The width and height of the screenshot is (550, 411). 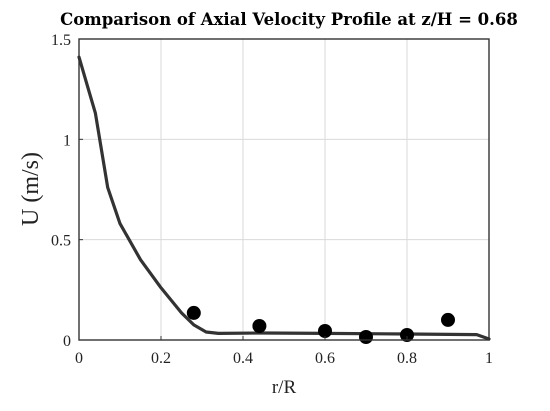 What do you see at coordinates (407, 358) in the screenshot?
I see `x-tick-label: 0.8` at bounding box center [407, 358].